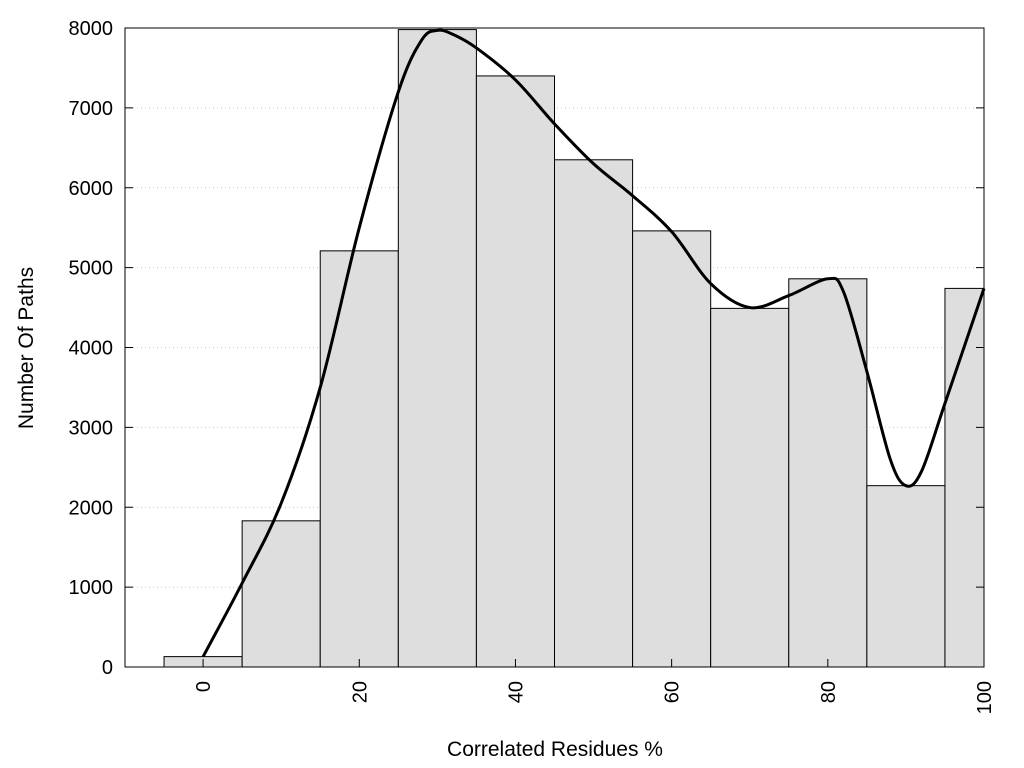 The width and height of the screenshot is (1024, 768). Describe the element at coordinates (829, 692) in the screenshot. I see `x-tick-label: 80` at that location.